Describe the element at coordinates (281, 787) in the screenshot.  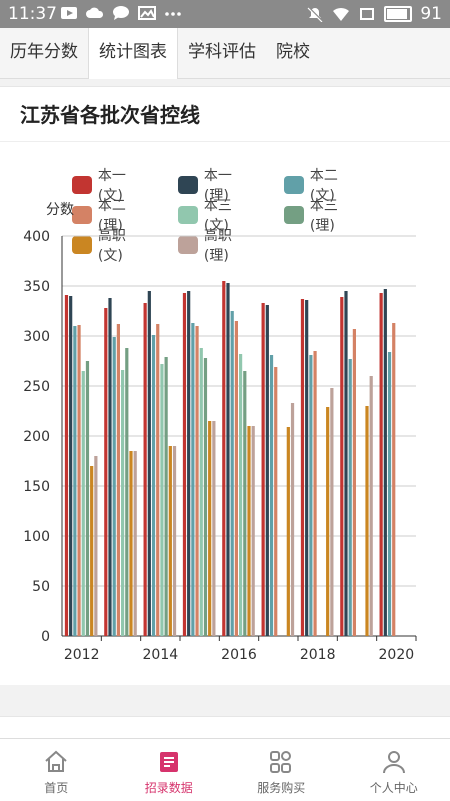
I see `nav-service-label: 服务购买` at that location.